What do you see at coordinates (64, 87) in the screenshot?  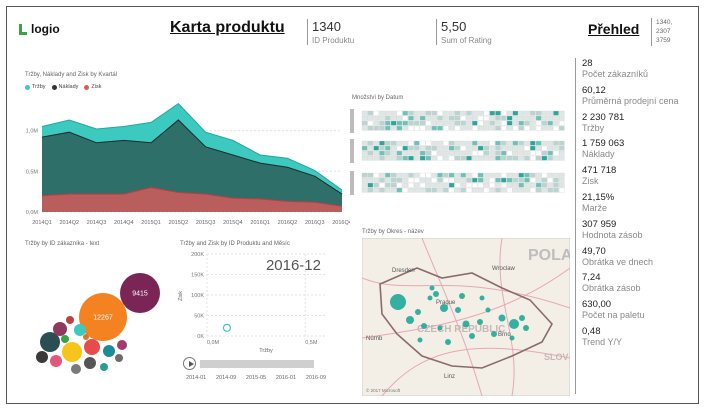 I see `legend-item-naklady: Náklady` at bounding box center [64, 87].